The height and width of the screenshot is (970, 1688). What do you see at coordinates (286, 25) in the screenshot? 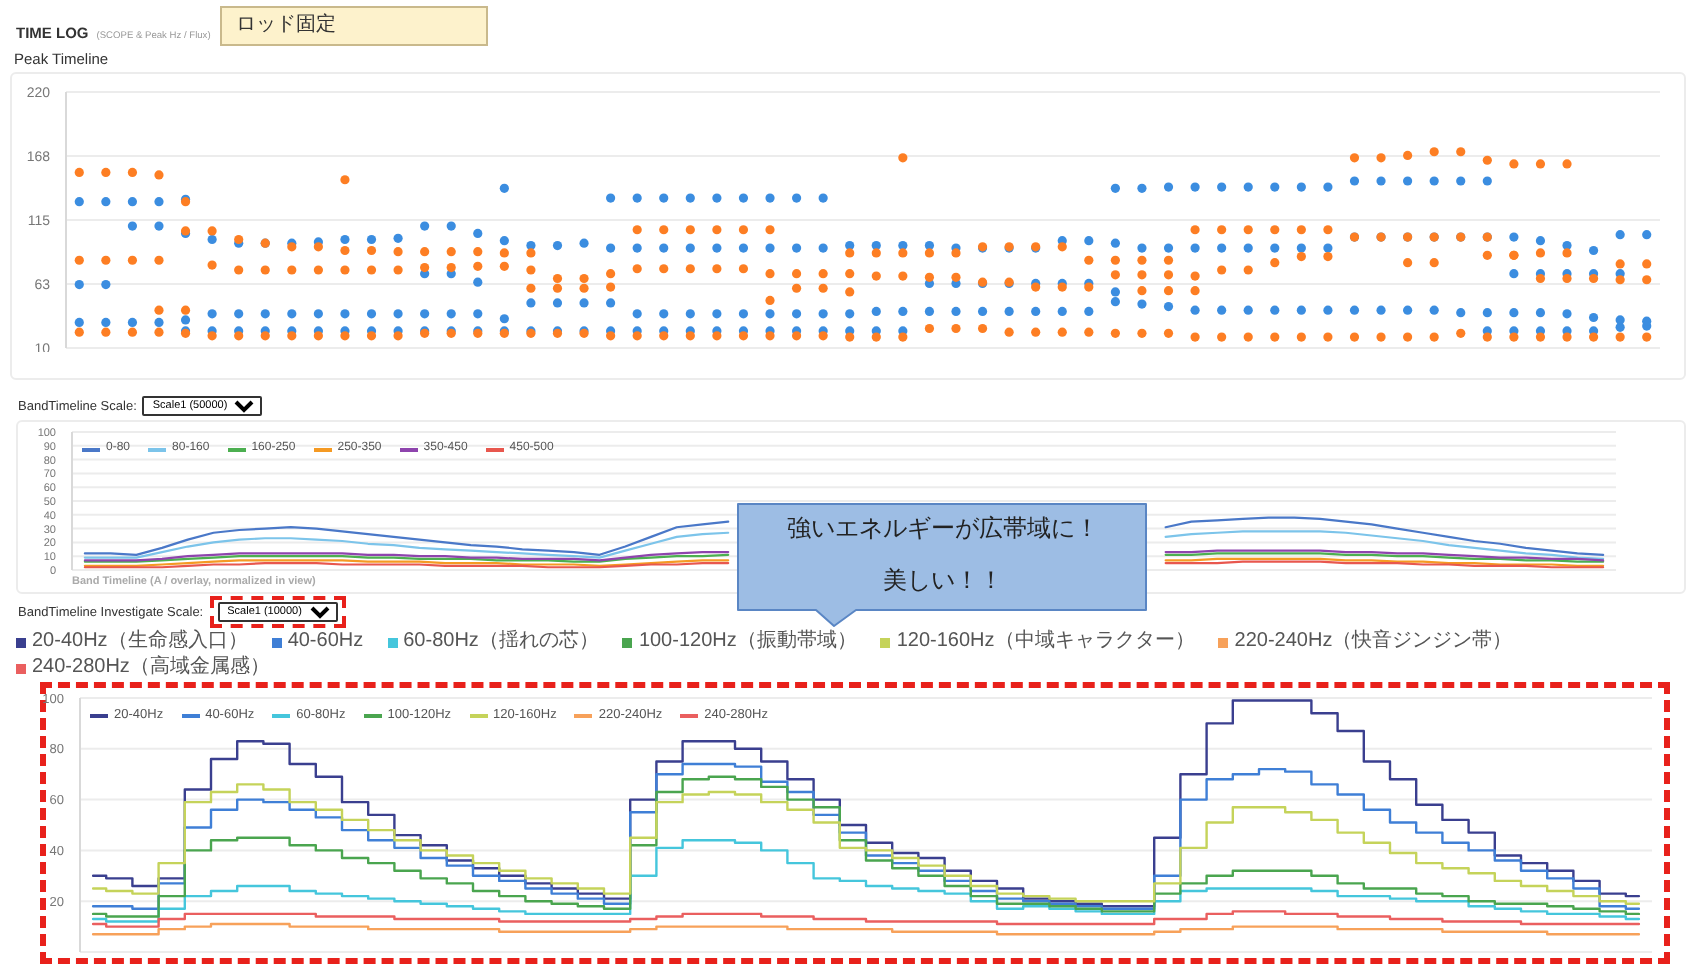
I see `text: ロッド固定` at bounding box center [286, 25].